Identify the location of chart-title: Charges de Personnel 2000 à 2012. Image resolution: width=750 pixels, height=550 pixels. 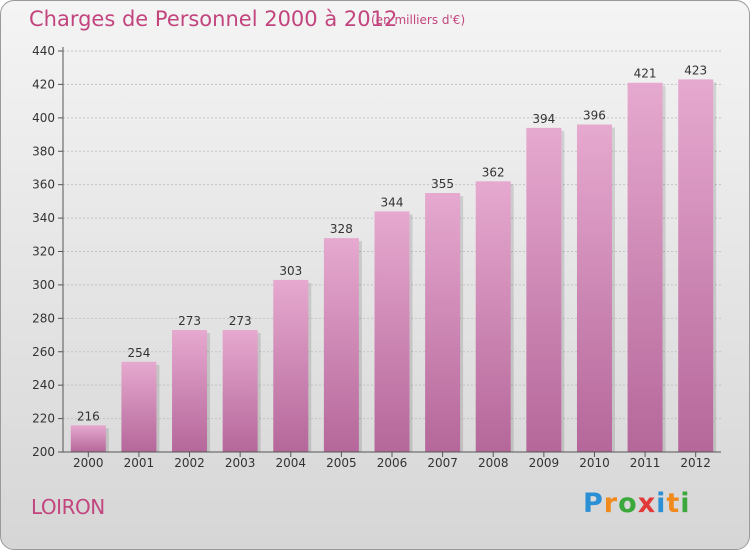
(213, 19).